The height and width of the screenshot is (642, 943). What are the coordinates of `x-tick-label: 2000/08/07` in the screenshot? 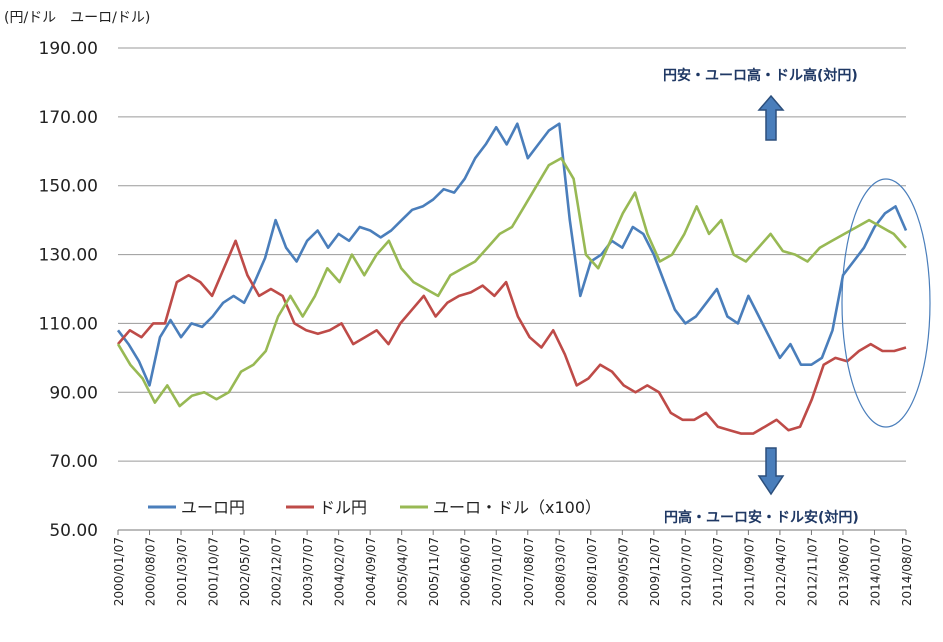 It's located at (151, 571).